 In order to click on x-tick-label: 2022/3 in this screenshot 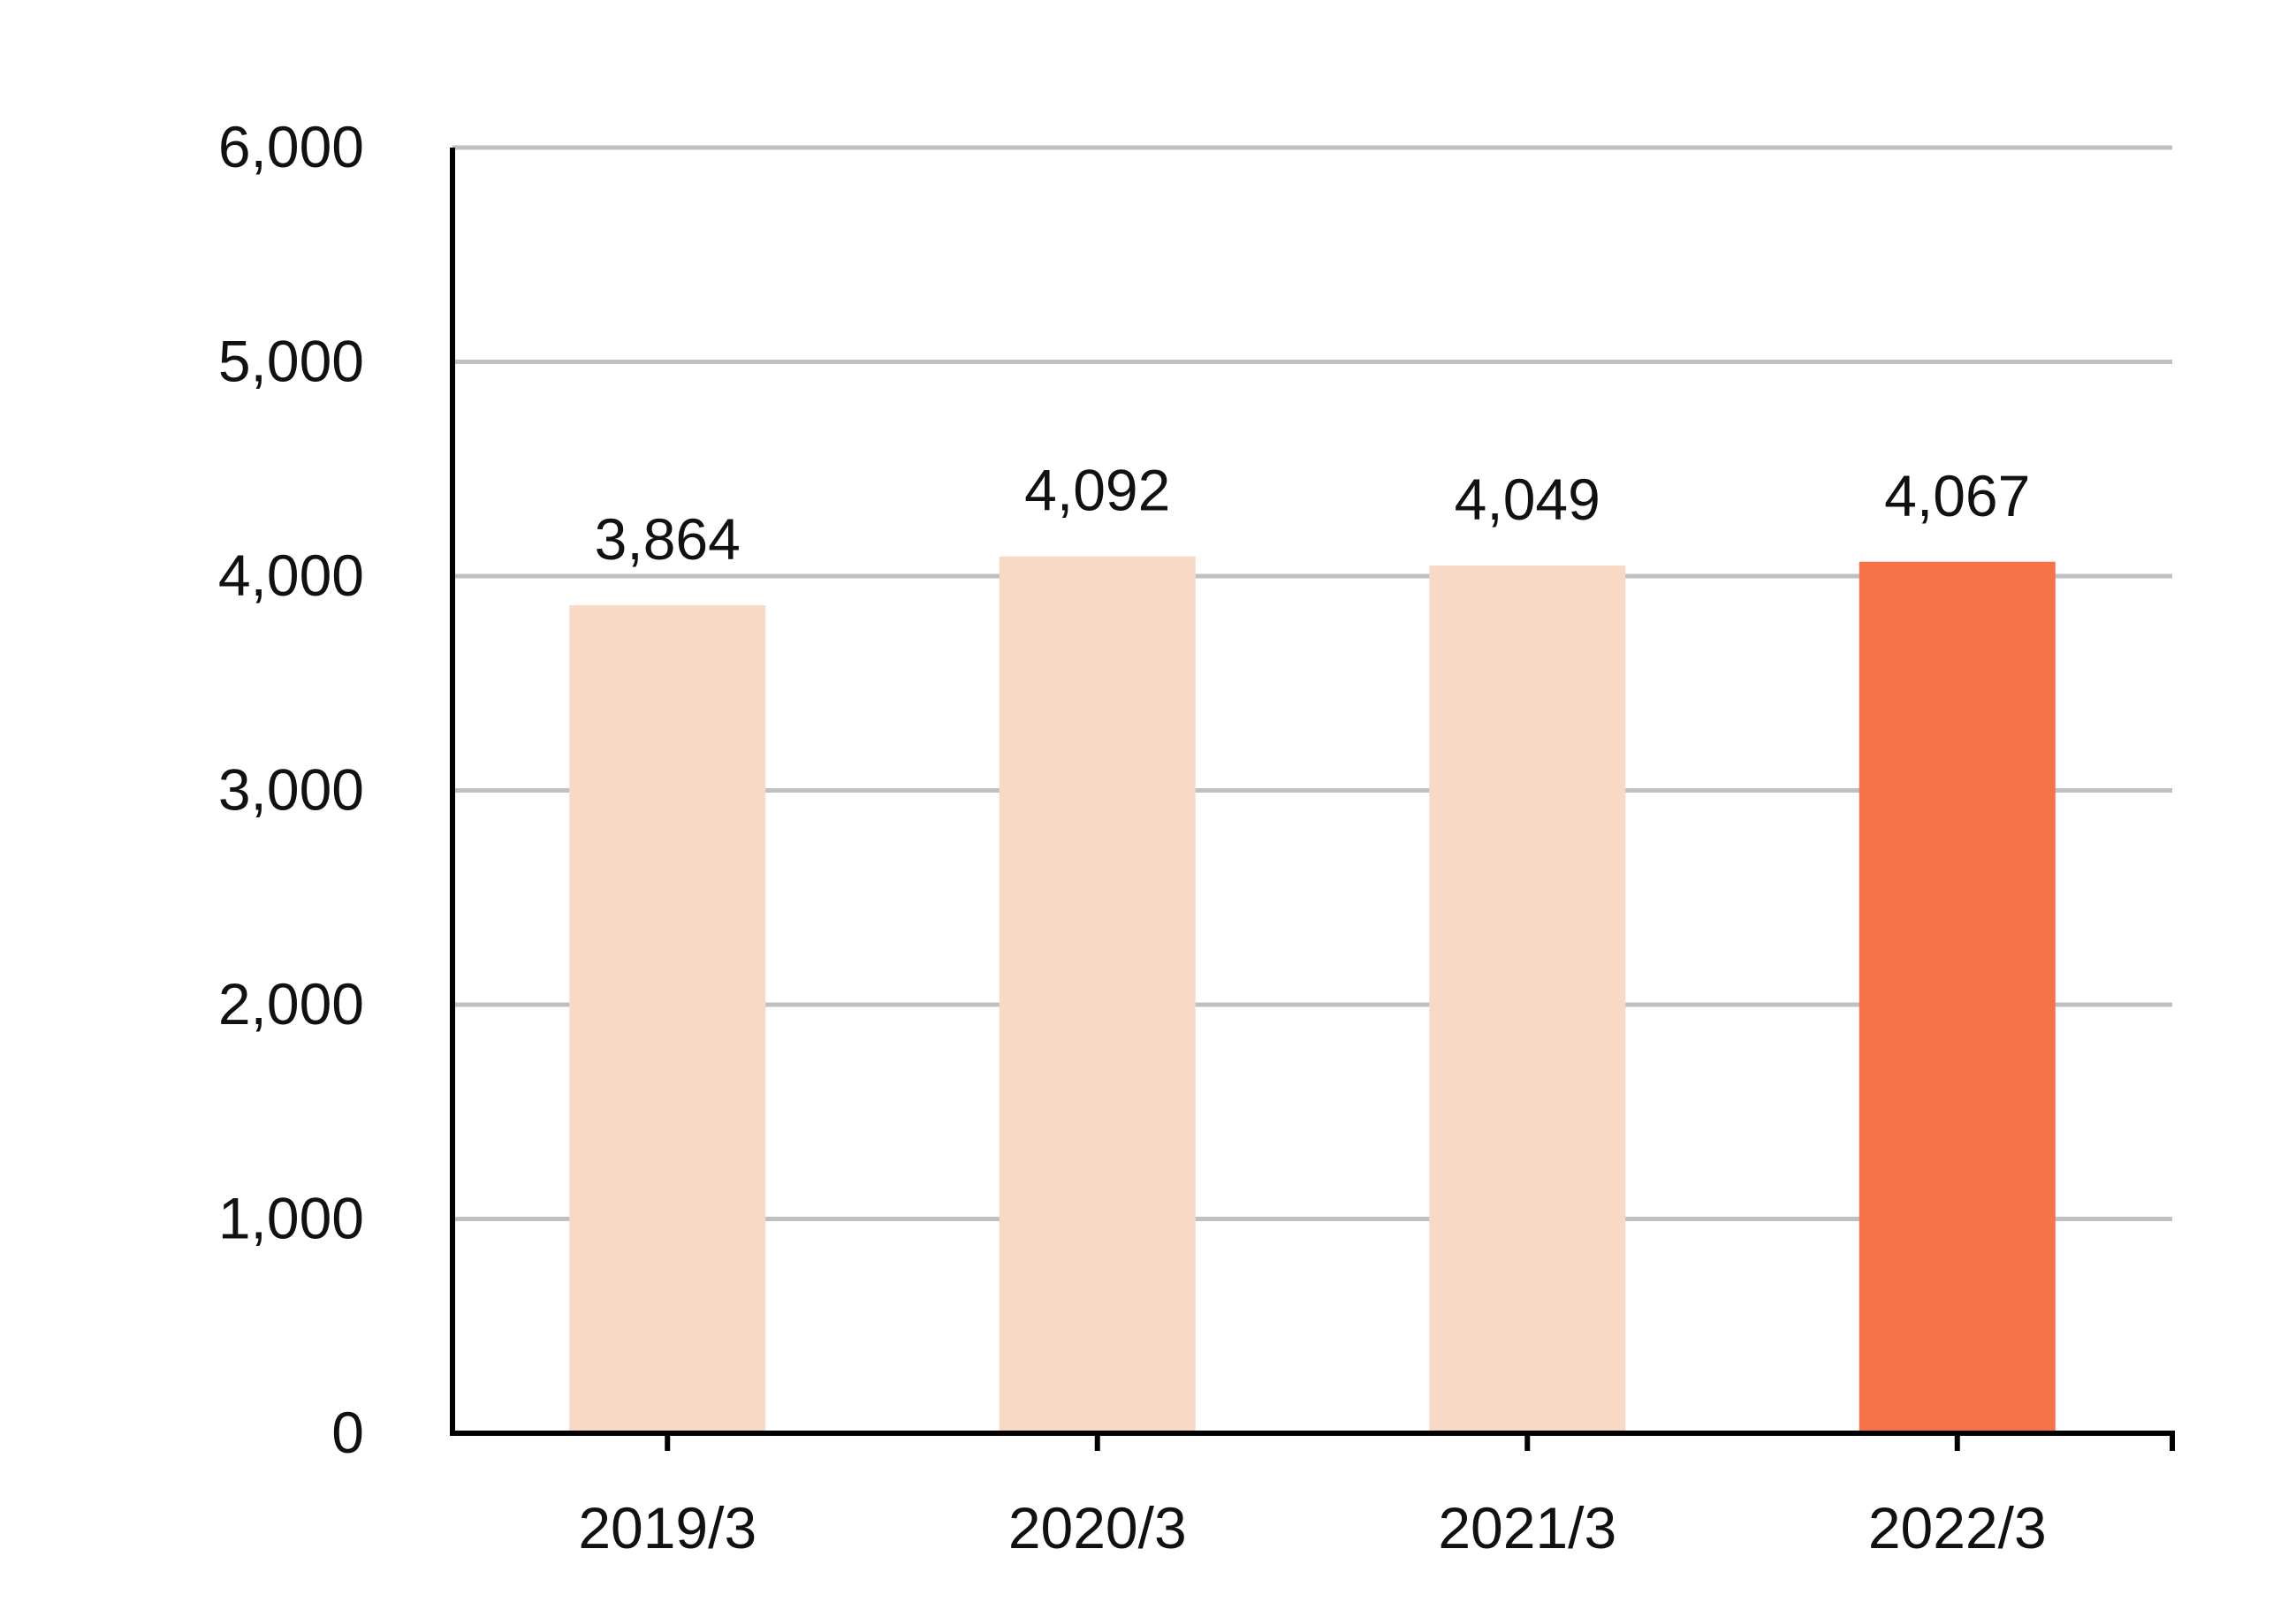, I will do `click(1957, 1527)`.